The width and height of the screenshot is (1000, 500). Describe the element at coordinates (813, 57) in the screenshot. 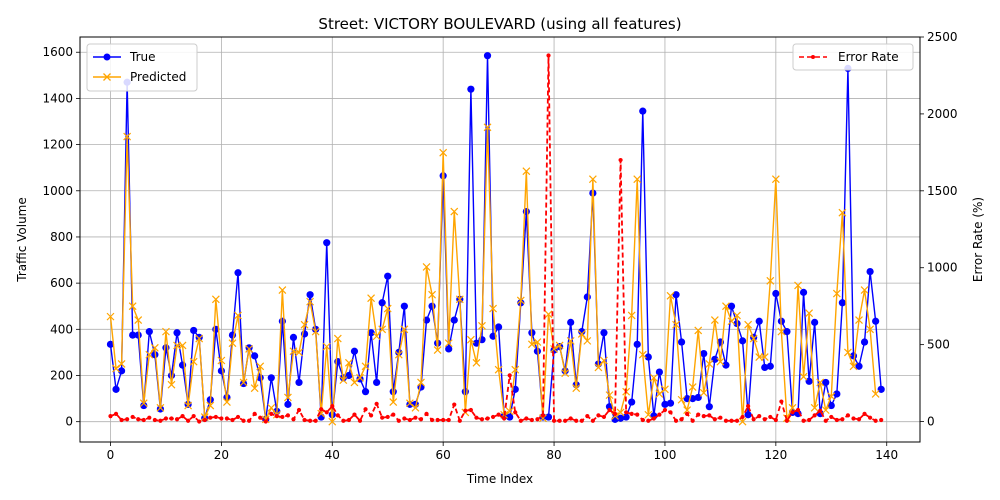

I see `legend-error-marker` at that location.